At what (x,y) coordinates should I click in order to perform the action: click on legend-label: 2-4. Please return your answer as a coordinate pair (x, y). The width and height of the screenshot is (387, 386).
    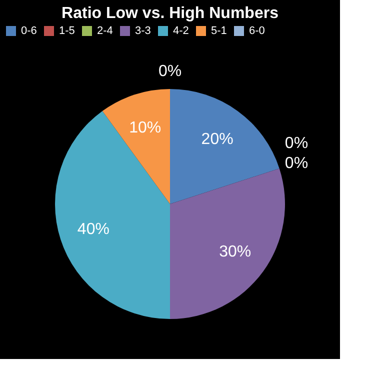
    Looking at the image, I should click on (105, 31).